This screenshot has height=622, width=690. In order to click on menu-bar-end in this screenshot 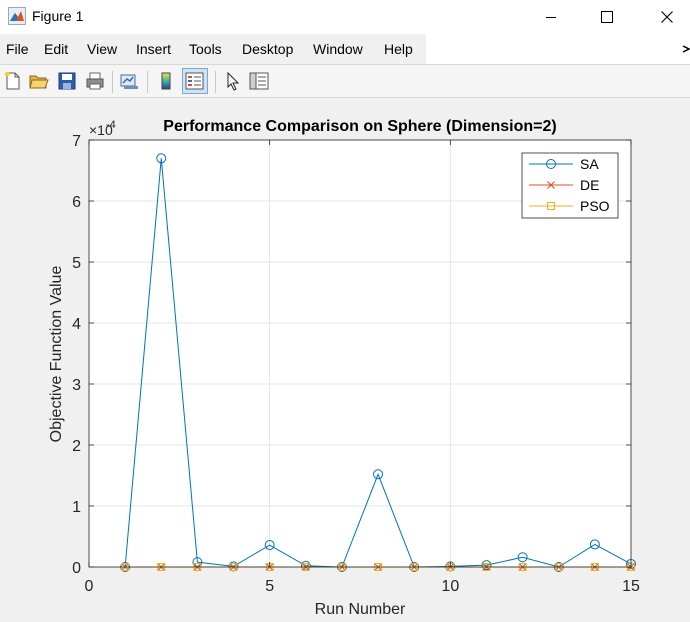, I will do `click(558, 49)`.